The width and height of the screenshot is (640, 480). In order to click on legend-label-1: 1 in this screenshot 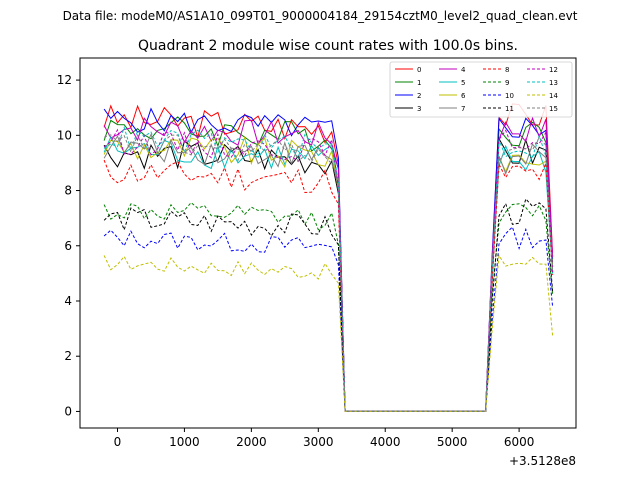, I will do `click(419, 83)`.